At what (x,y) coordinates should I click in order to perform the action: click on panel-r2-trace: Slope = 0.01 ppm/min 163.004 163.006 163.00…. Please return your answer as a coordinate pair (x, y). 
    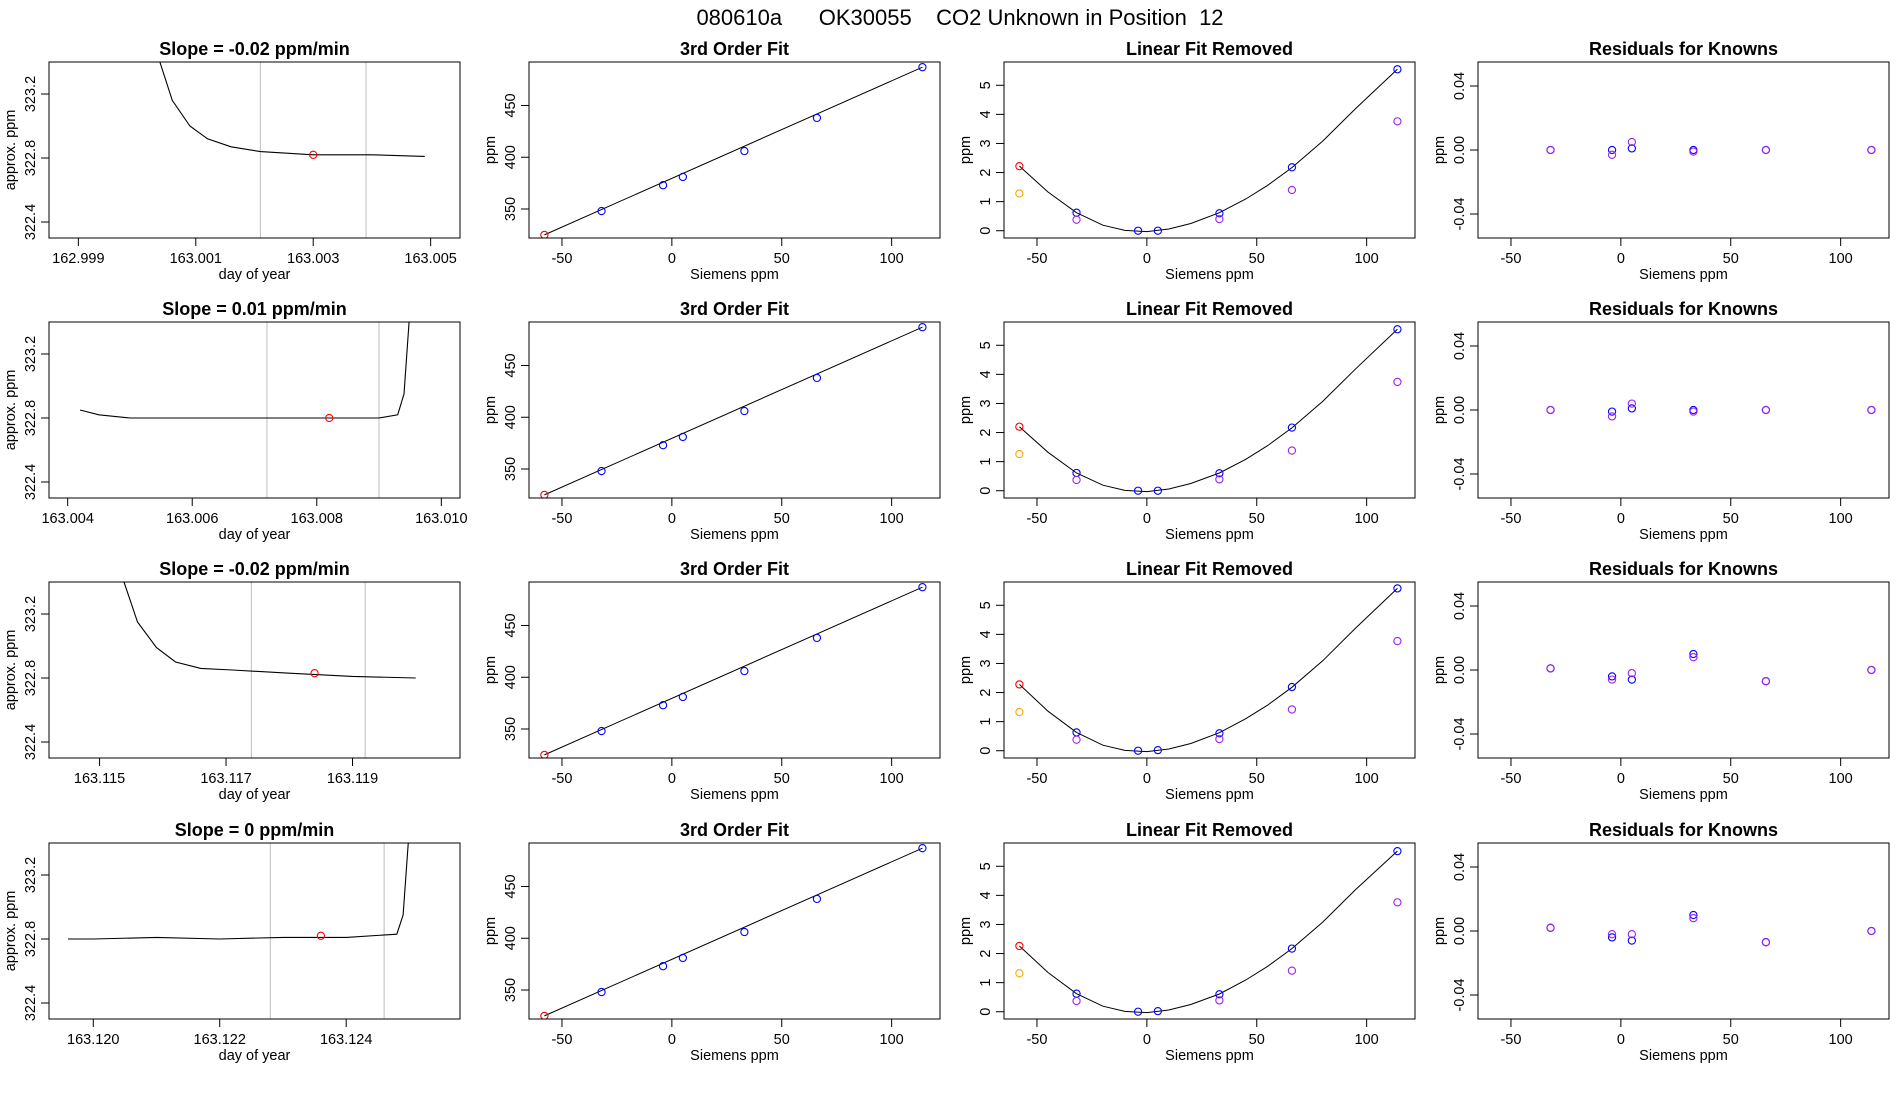
    Looking at the image, I should click on (235, 421).